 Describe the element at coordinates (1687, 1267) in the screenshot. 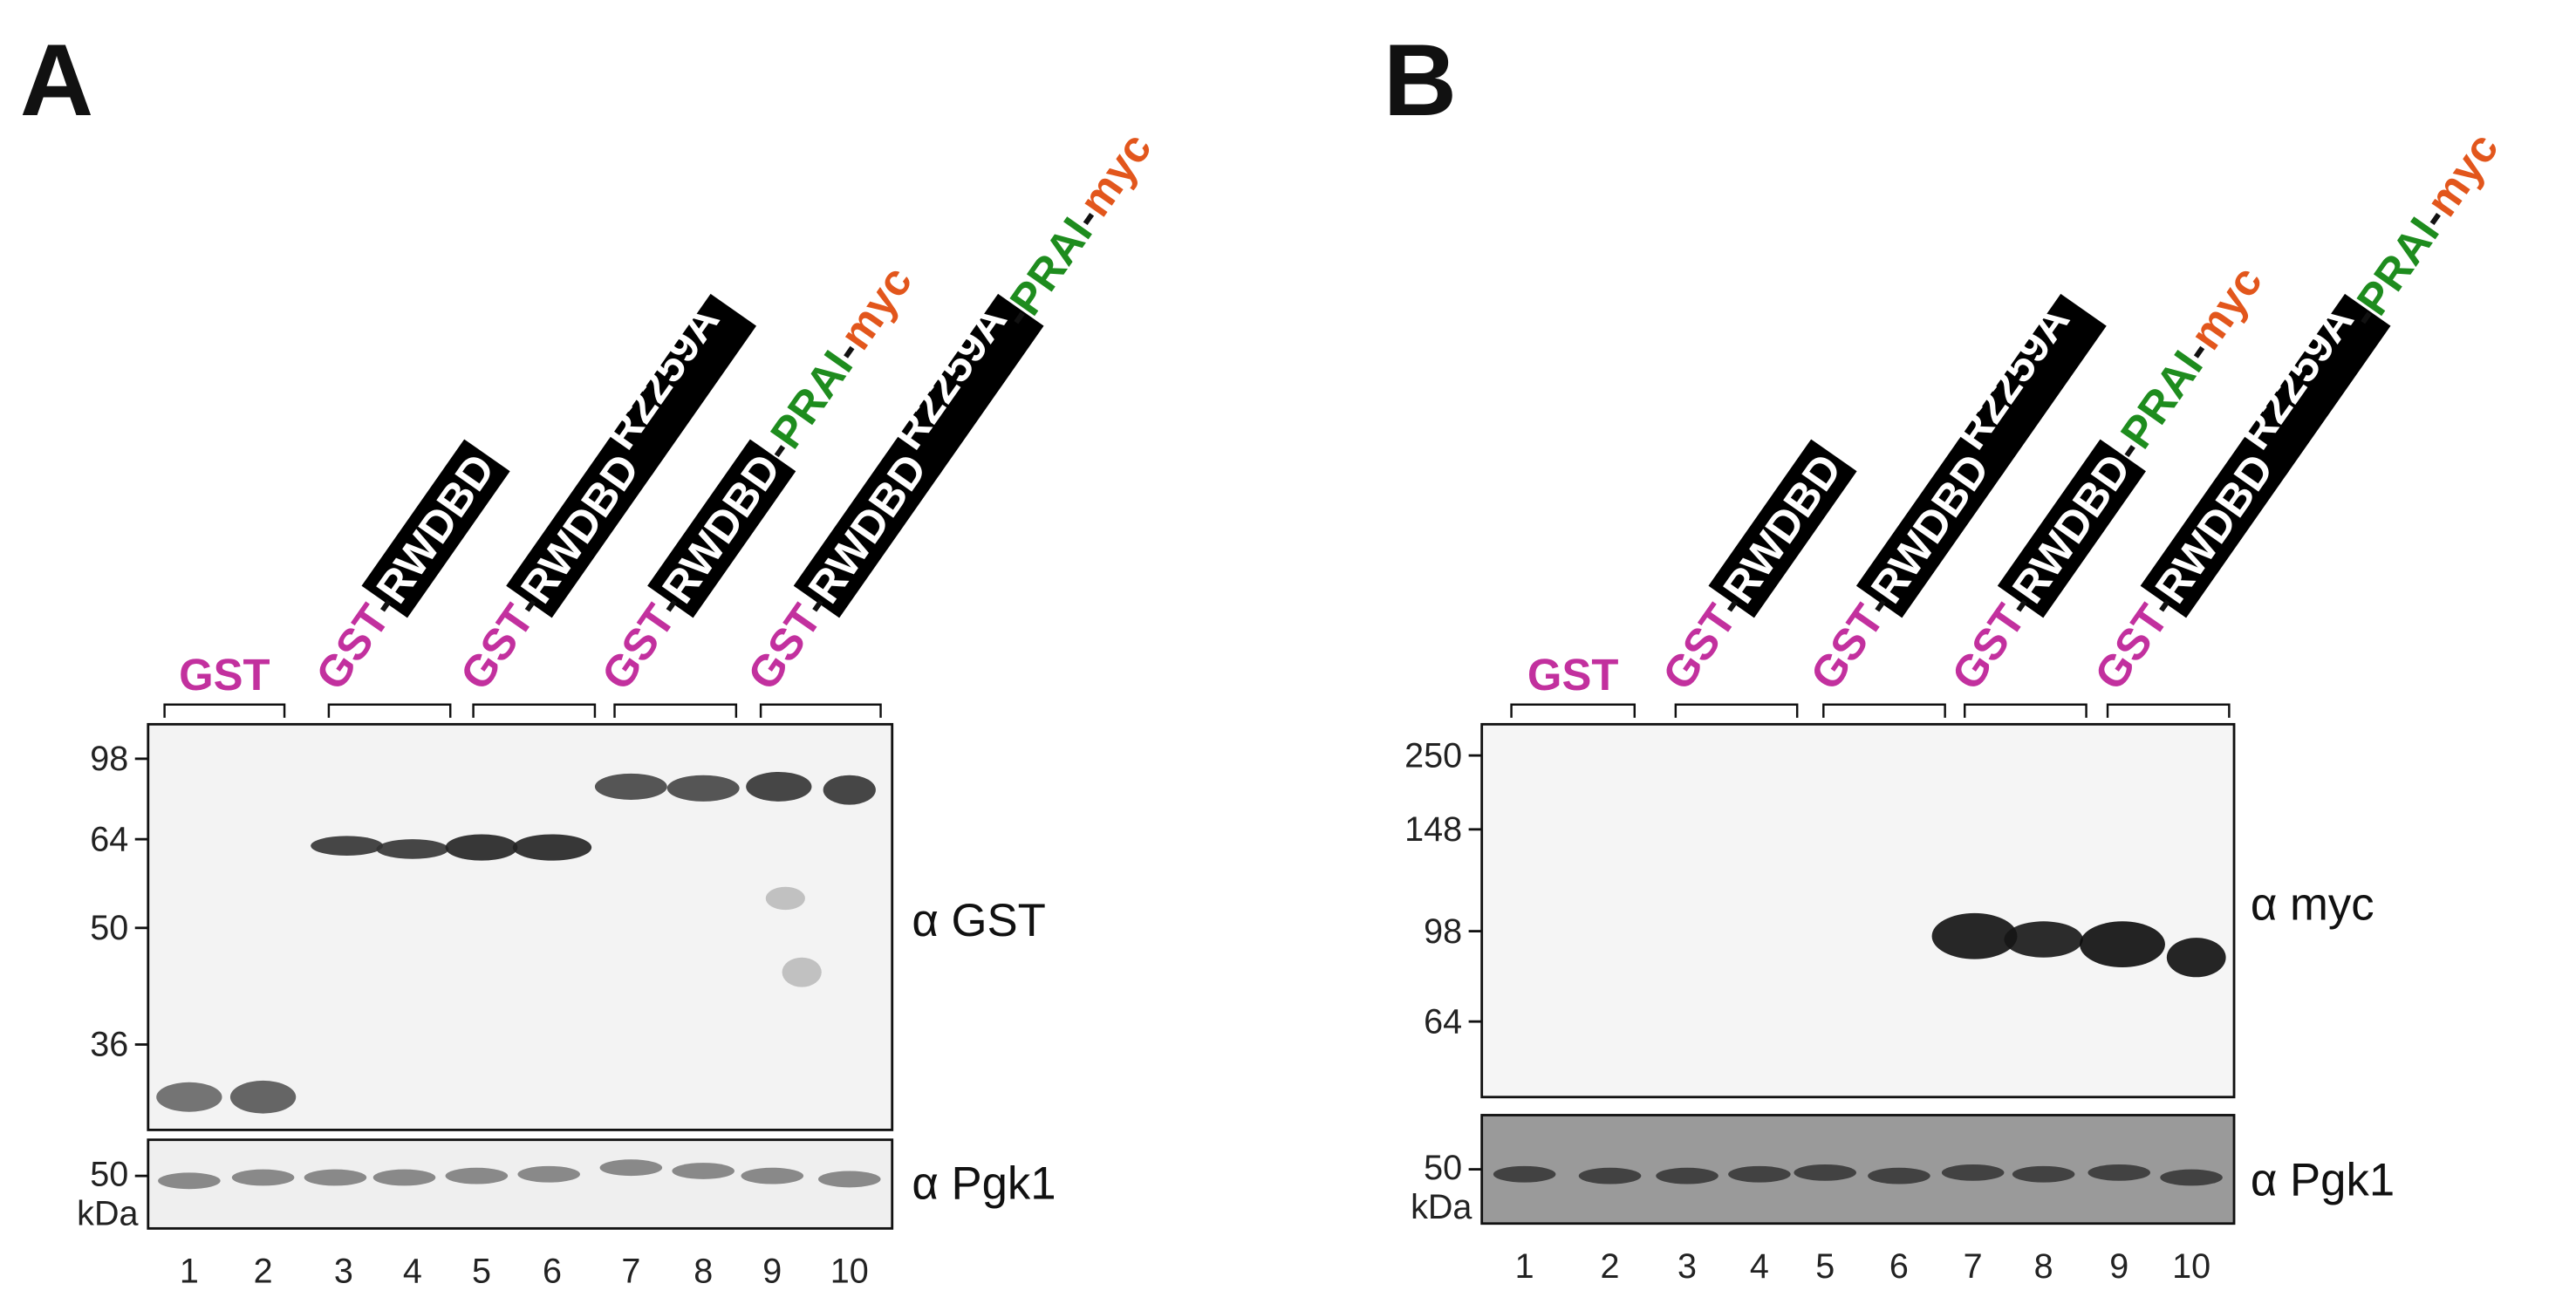

I see `lane-number: 3` at that location.